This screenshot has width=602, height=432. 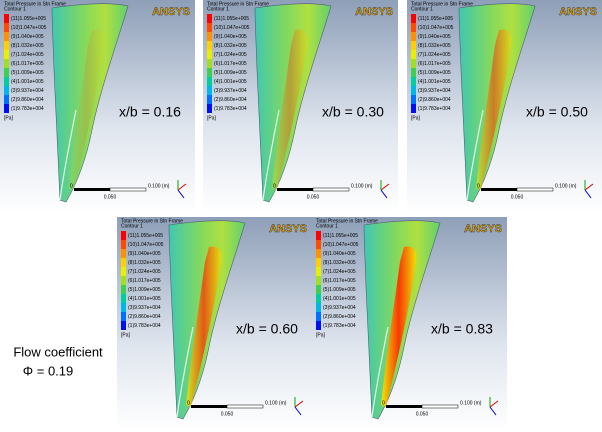 What do you see at coordinates (230, 82) in the screenshot?
I see `legend-level: (4)1.001e+005` at bounding box center [230, 82].